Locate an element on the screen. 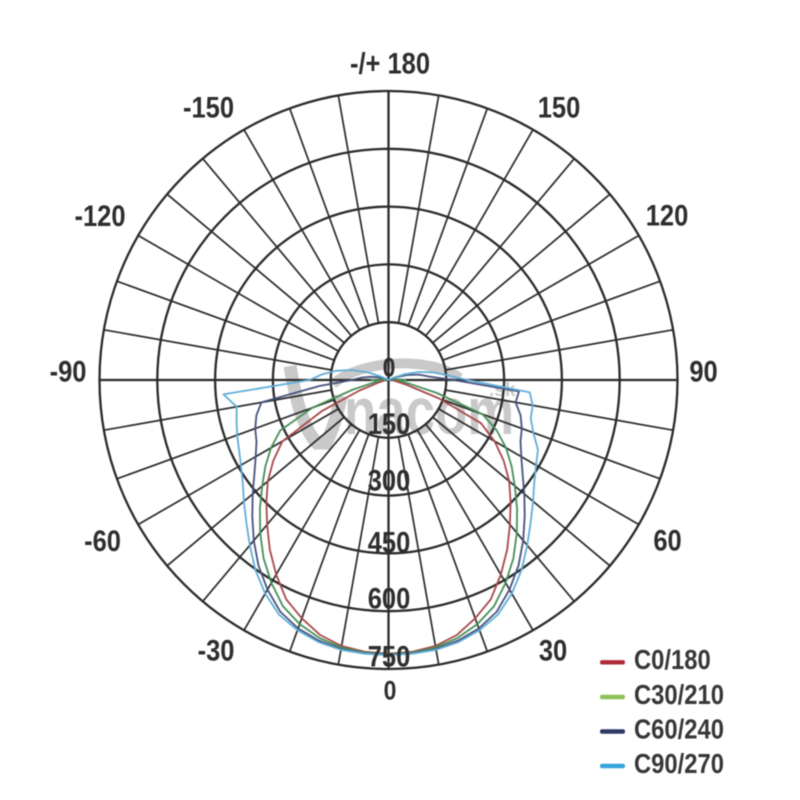 This screenshot has height=800, width=800. svg-text: C60/240 is located at coordinates (679, 729).